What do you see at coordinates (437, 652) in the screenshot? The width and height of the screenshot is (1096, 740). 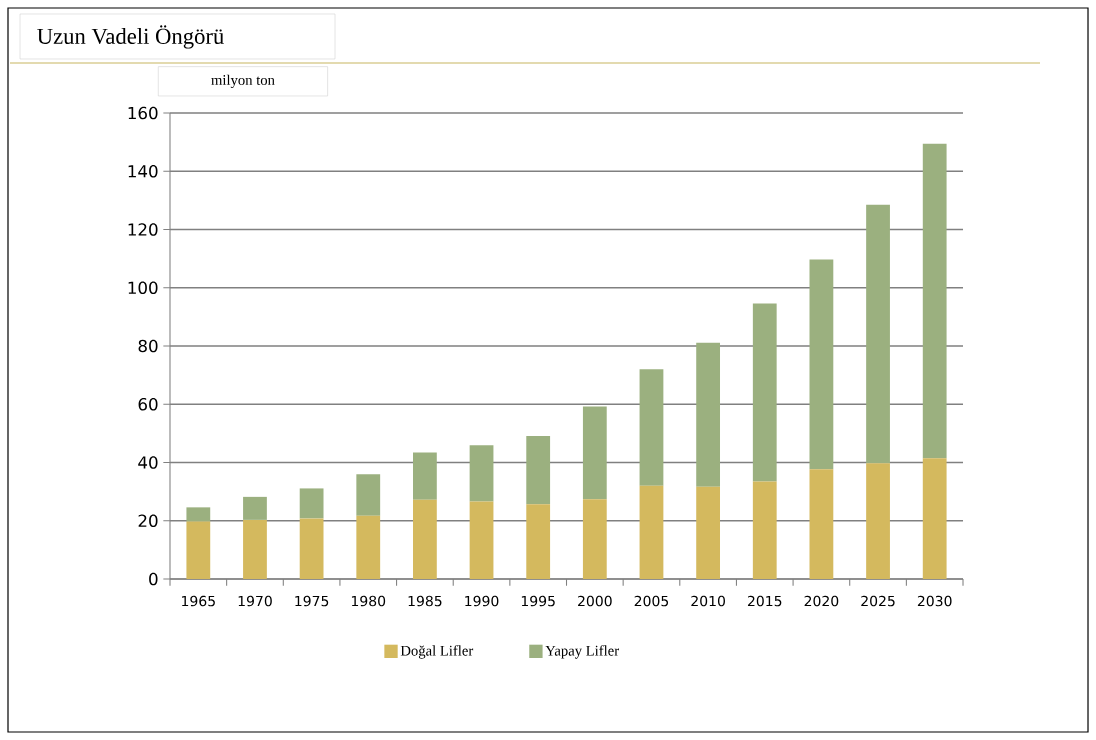 I see `legend-label: Doğal Lifler` at bounding box center [437, 652].